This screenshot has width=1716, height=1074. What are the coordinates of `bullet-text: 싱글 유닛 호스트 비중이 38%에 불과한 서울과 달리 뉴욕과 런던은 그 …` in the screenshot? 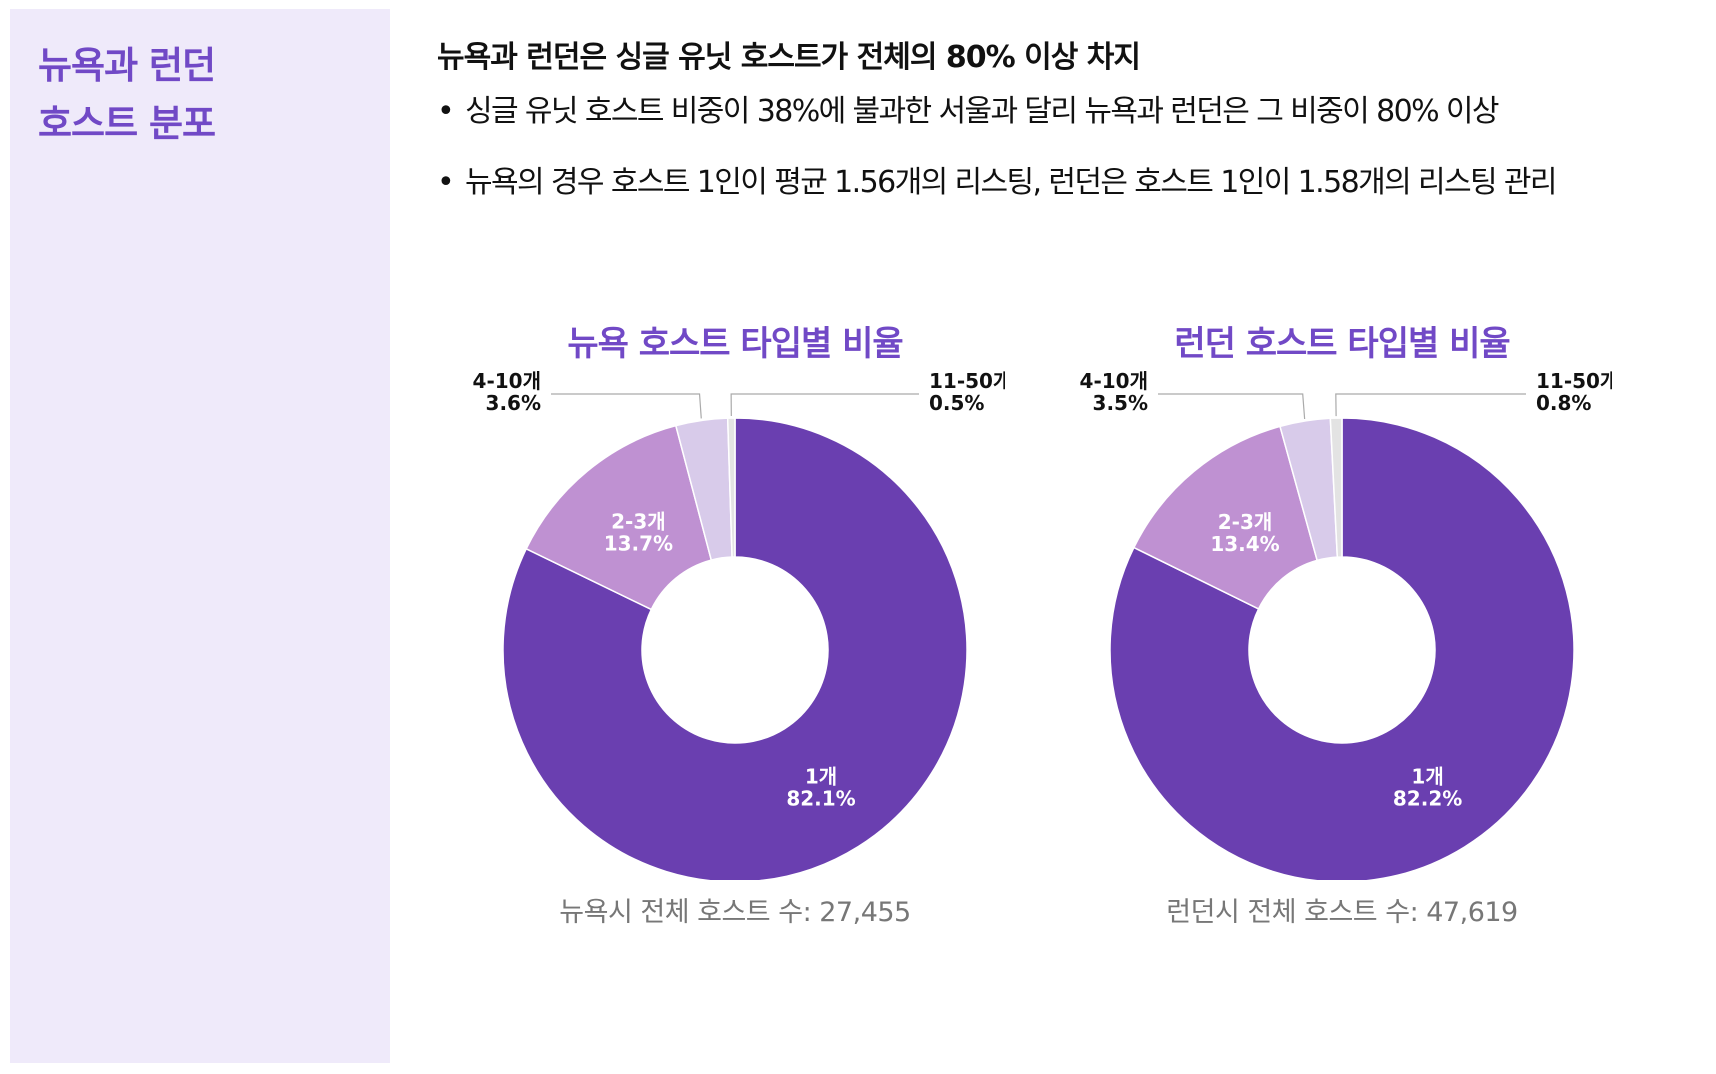 It's located at (982, 111).